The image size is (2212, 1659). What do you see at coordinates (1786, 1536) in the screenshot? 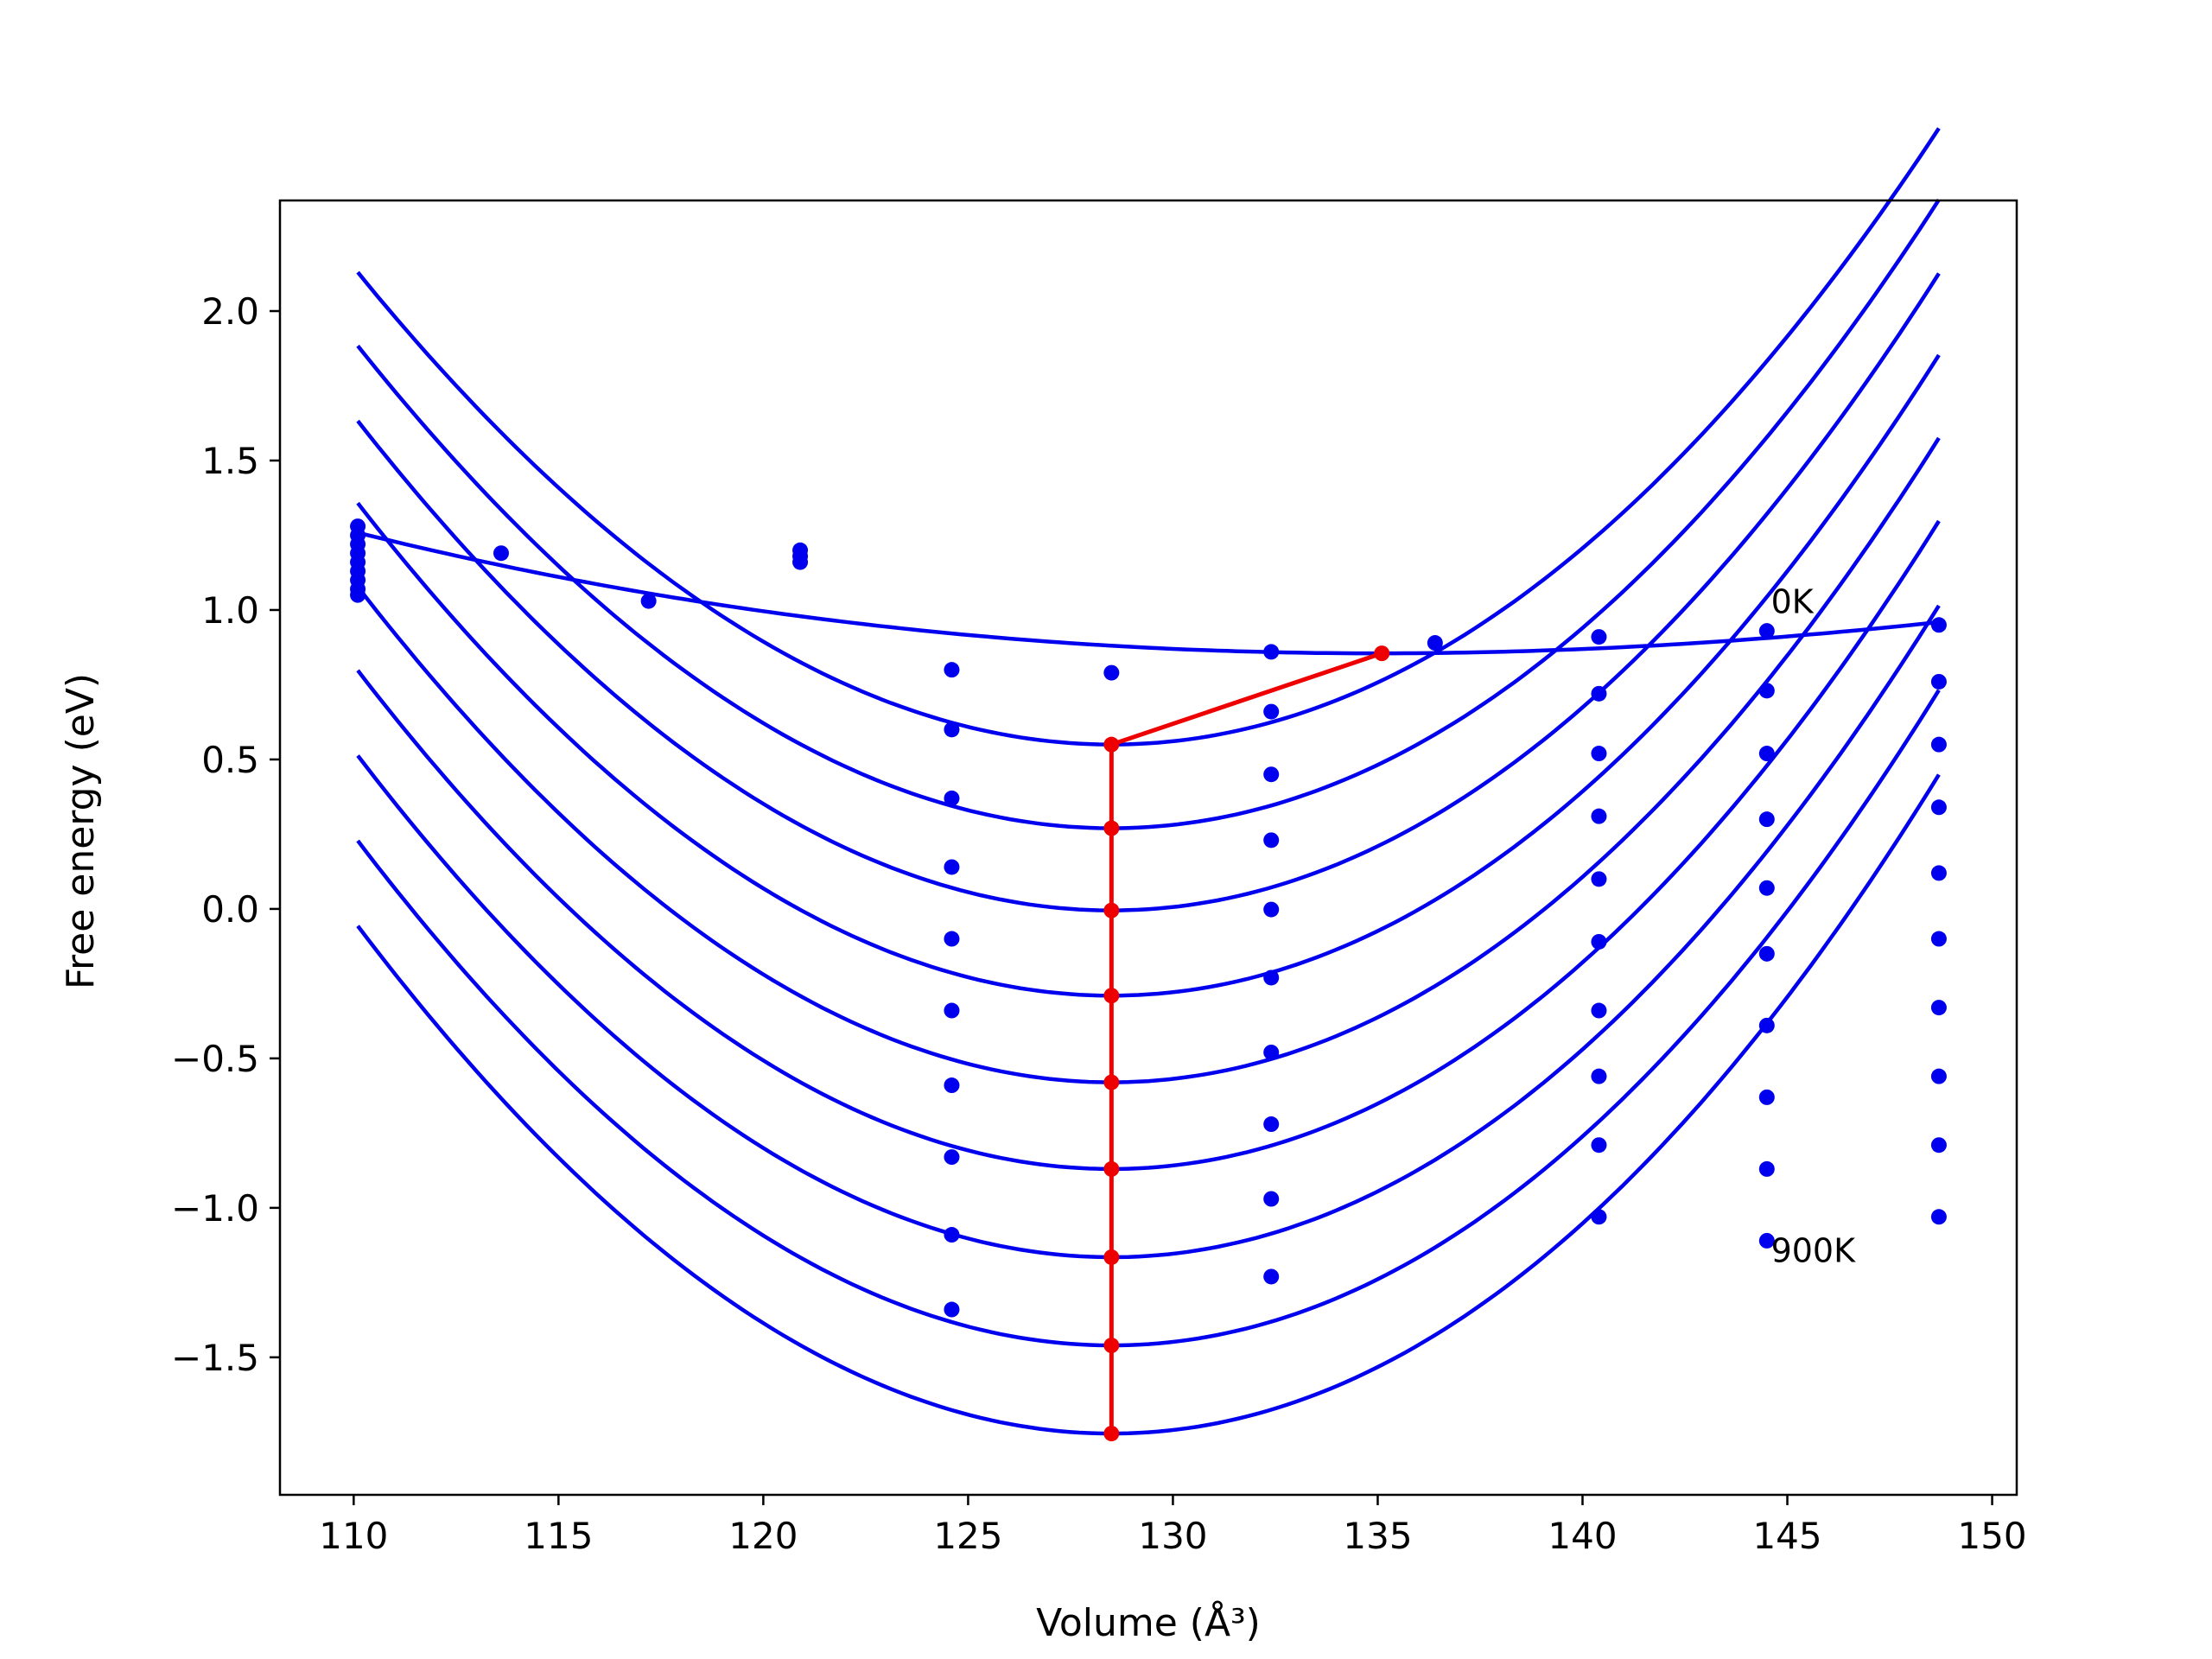
I see `x-tick-label: 145` at bounding box center [1786, 1536].